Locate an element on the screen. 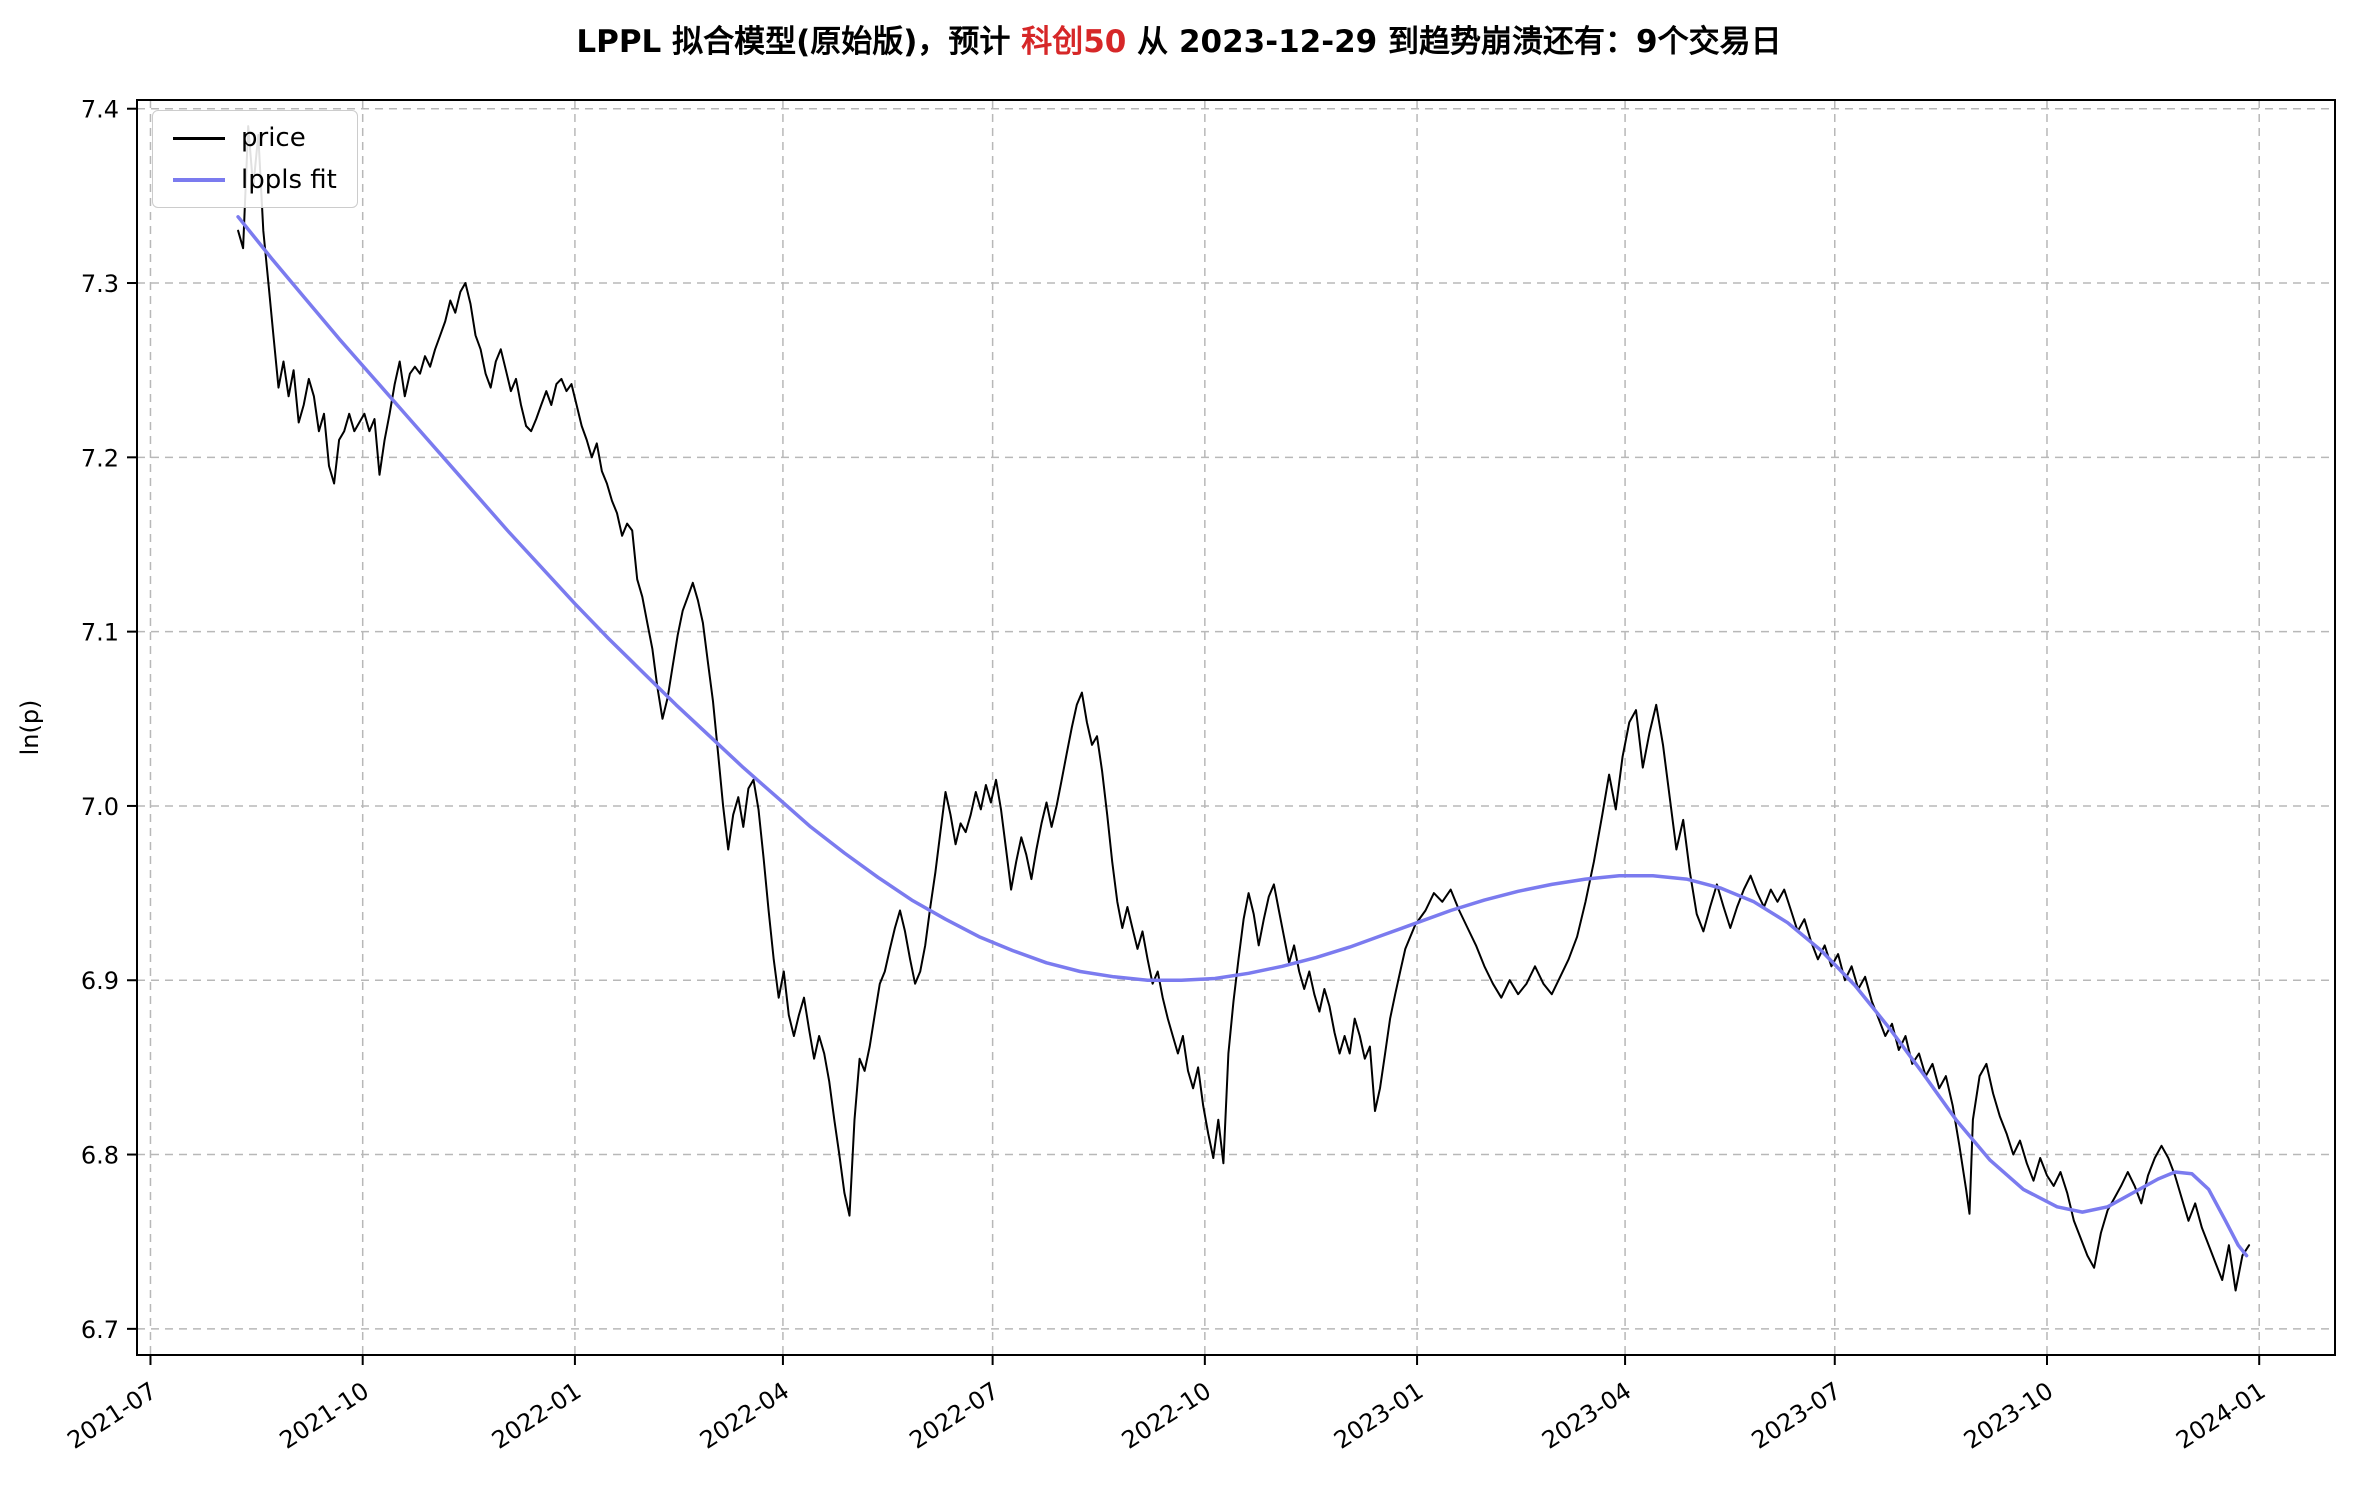 The height and width of the screenshot is (1492, 2358). legend-item-price: price is located at coordinates (255, 138).